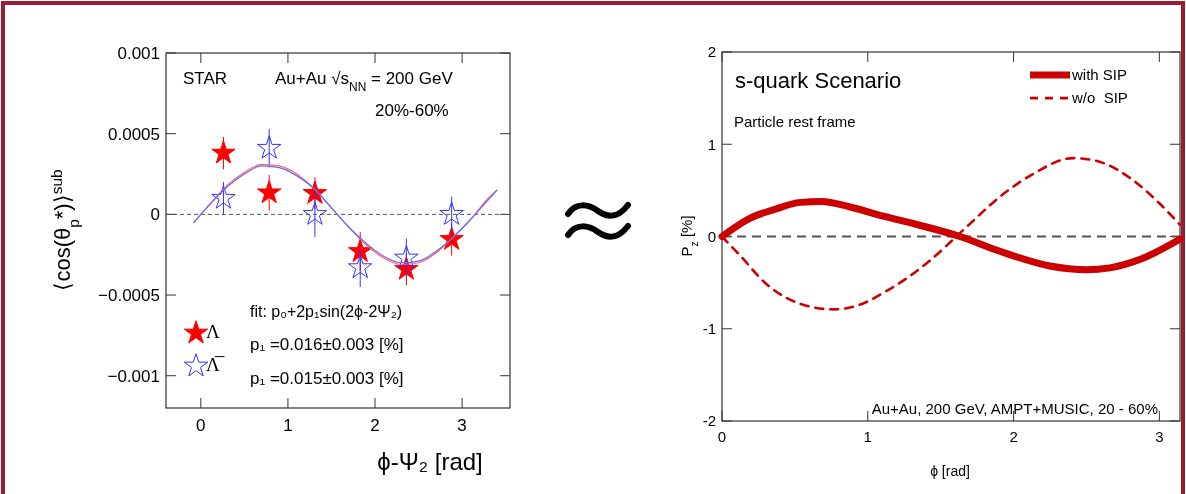 The height and width of the screenshot is (494, 1186). What do you see at coordinates (215, 364) in the screenshot?
I see `legend-label: Λ̅` at bounding box center [215, 364].